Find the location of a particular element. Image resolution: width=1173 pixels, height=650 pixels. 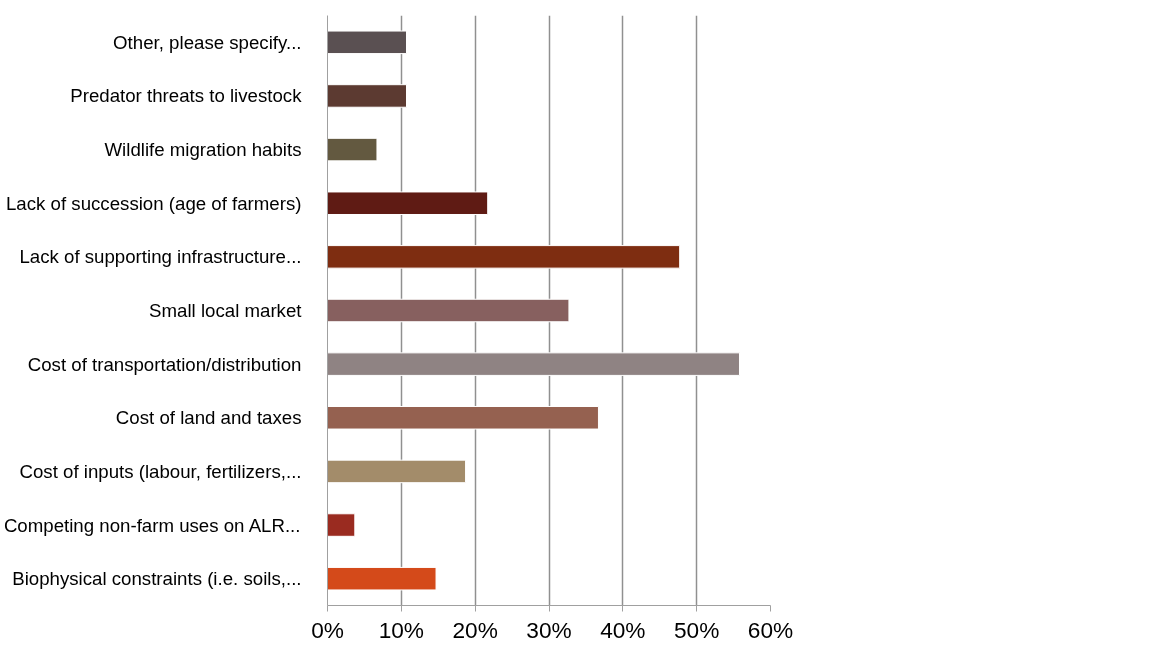

y-tick-label: Predator threats to livestock is located at coordinates (186, 96).